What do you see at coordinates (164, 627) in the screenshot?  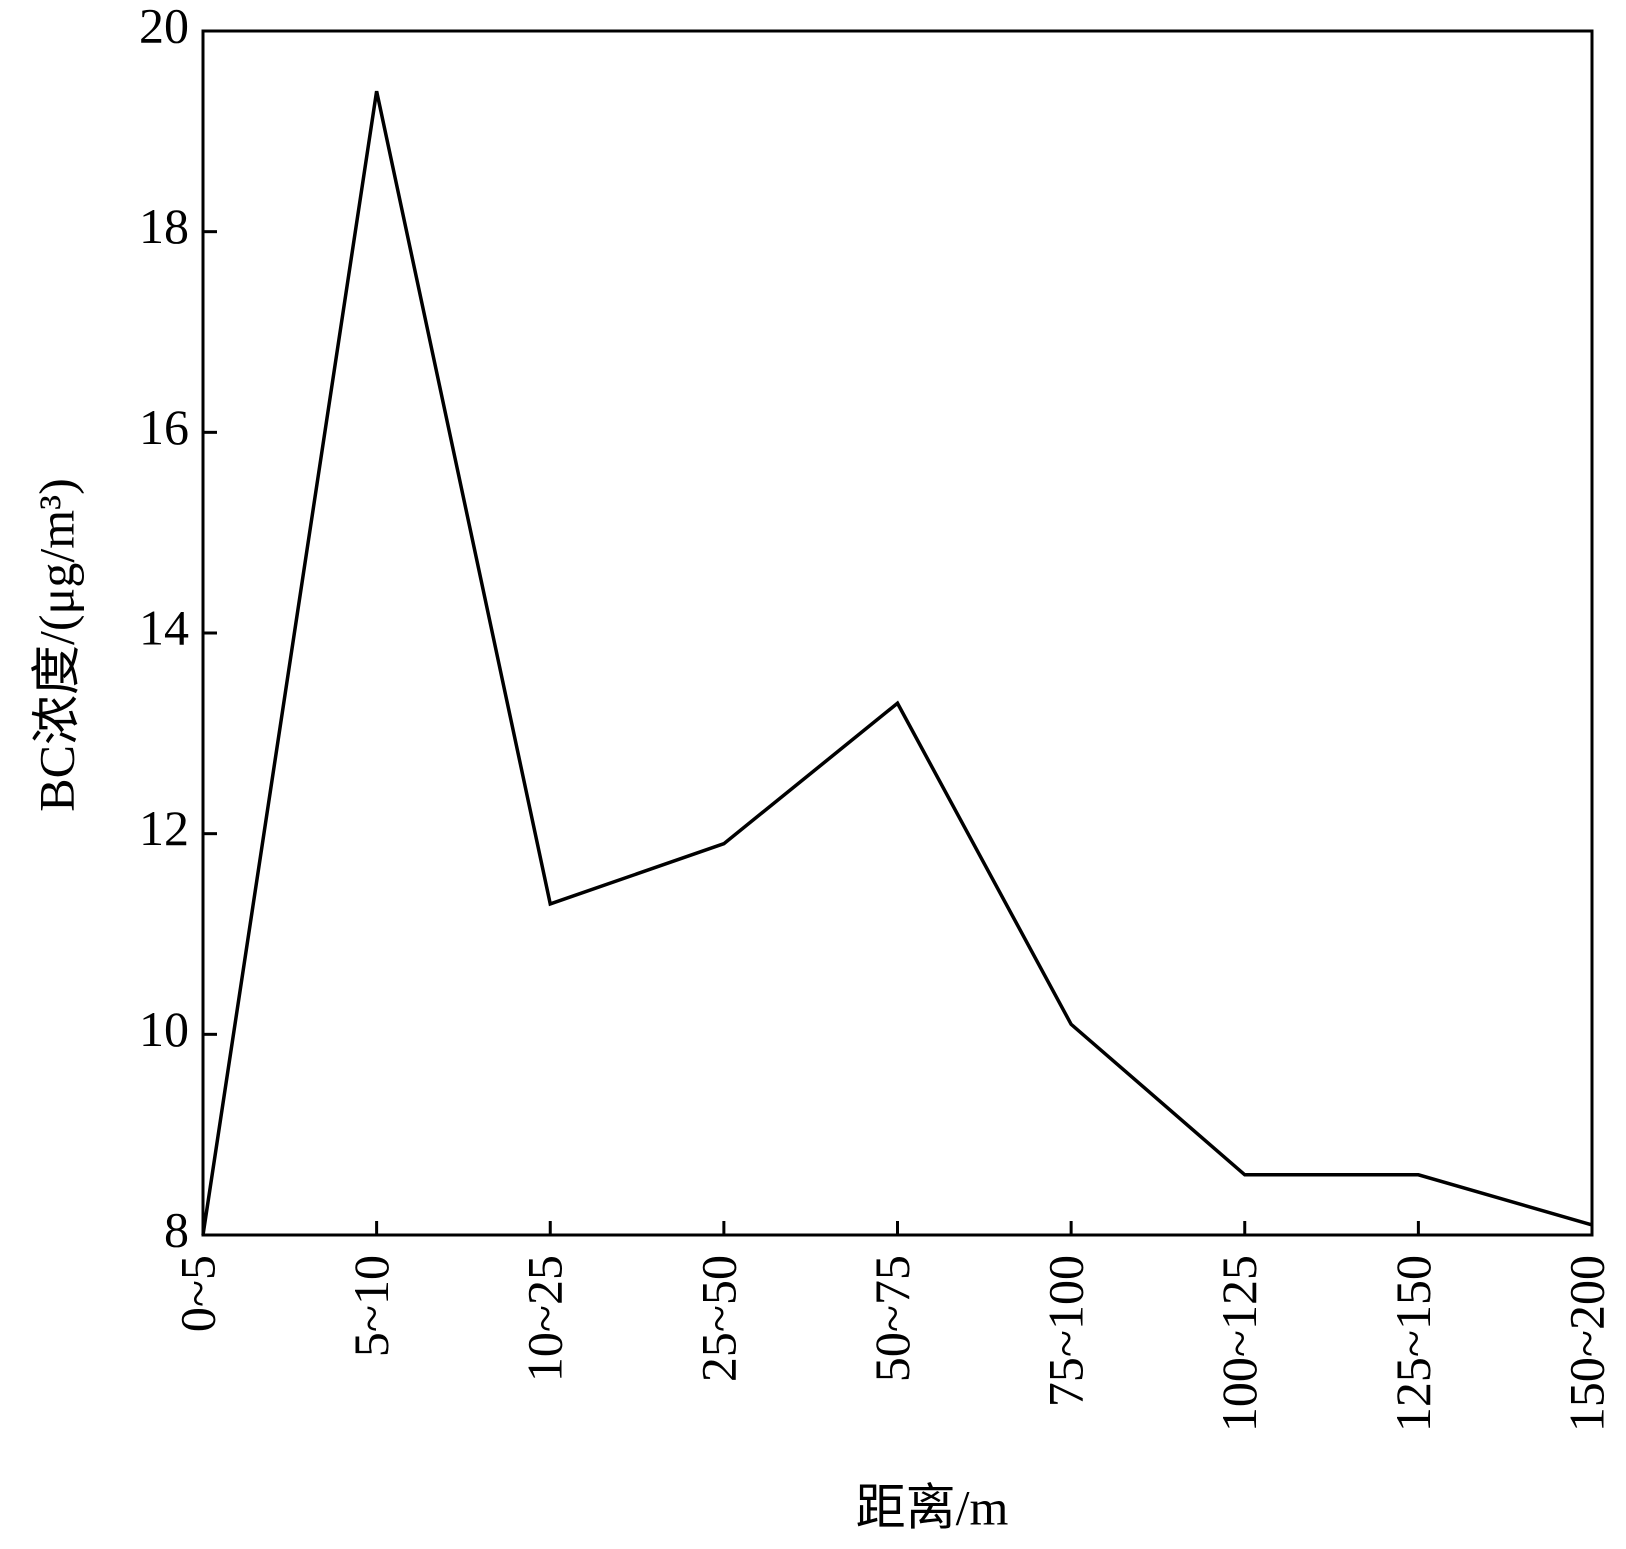 I see `y-tick-label: 14` at bounding box center [164, 627].